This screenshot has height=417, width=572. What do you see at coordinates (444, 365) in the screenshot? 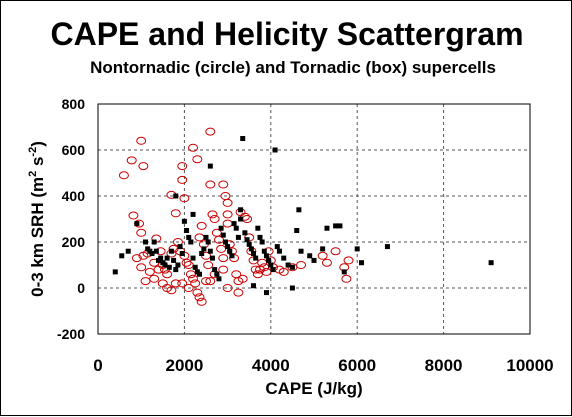
I see `x-tick-label: 8000` at bounding box center [444, 365].